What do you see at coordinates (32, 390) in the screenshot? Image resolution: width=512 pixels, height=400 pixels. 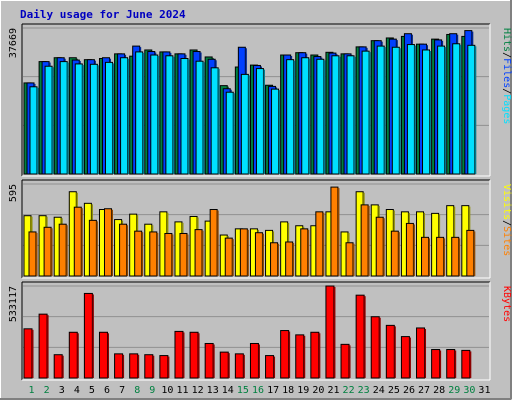 I see `x-tick-label: 1` at bounding box center [32, 390].